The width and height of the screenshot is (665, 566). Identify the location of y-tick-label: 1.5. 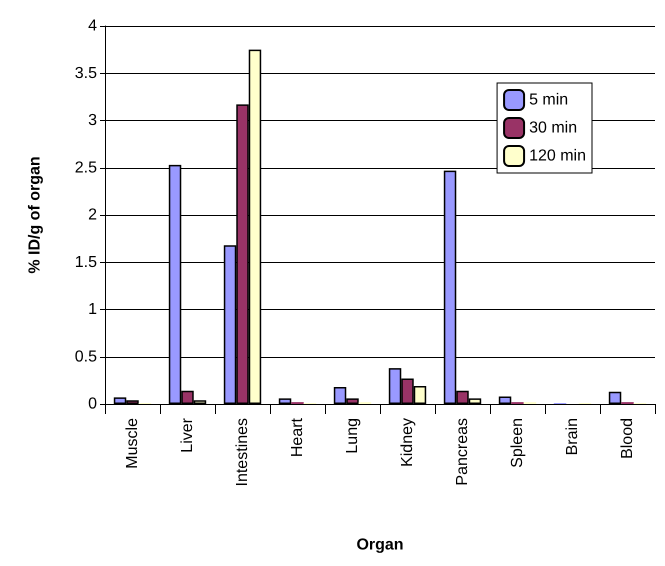
(86, 262).